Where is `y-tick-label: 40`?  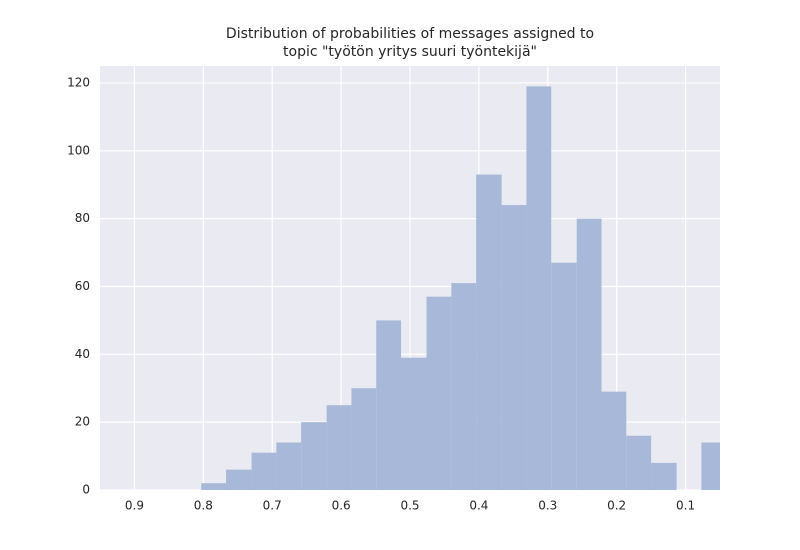 y-tick-label: 40 is located at coordinates (82, 354).